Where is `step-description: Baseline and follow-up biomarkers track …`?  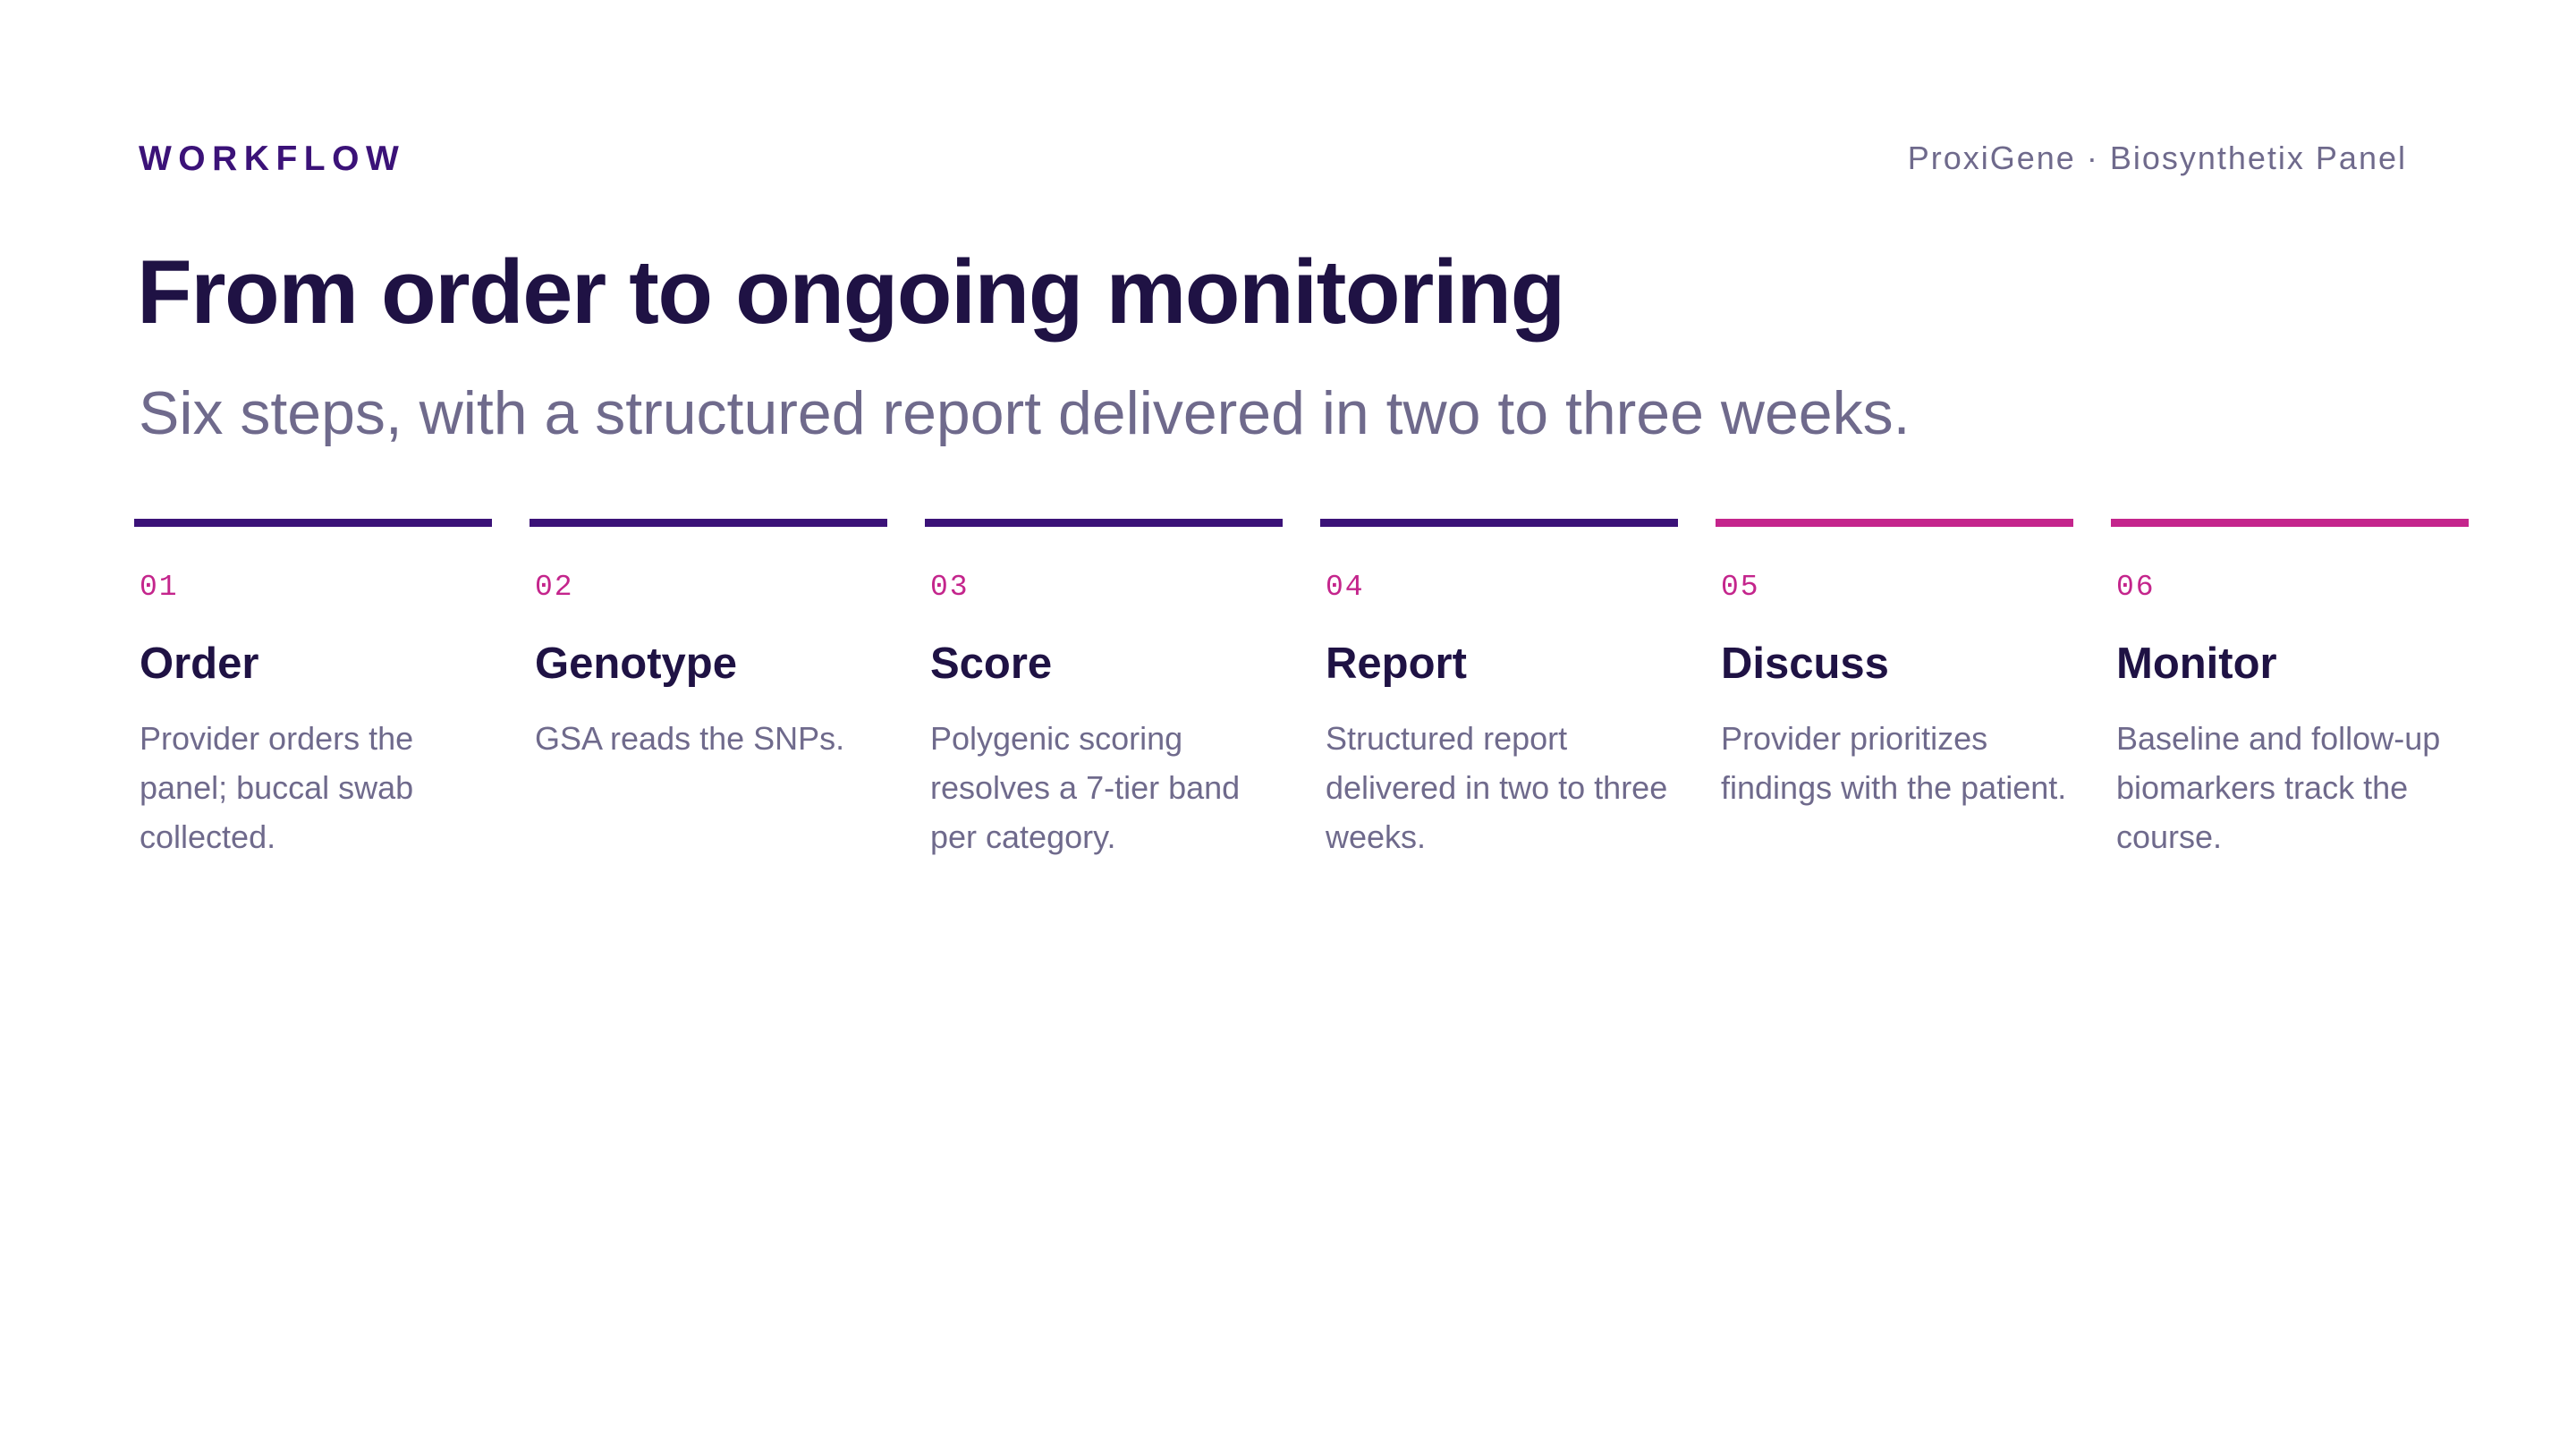 step-description: Baseline and follow-up biomarkers track … is located at coordinates (2278, 787).